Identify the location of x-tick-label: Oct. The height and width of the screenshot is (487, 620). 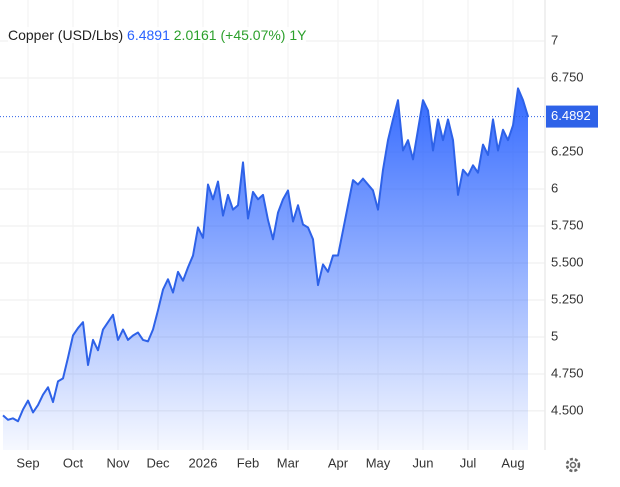
(73, 462).